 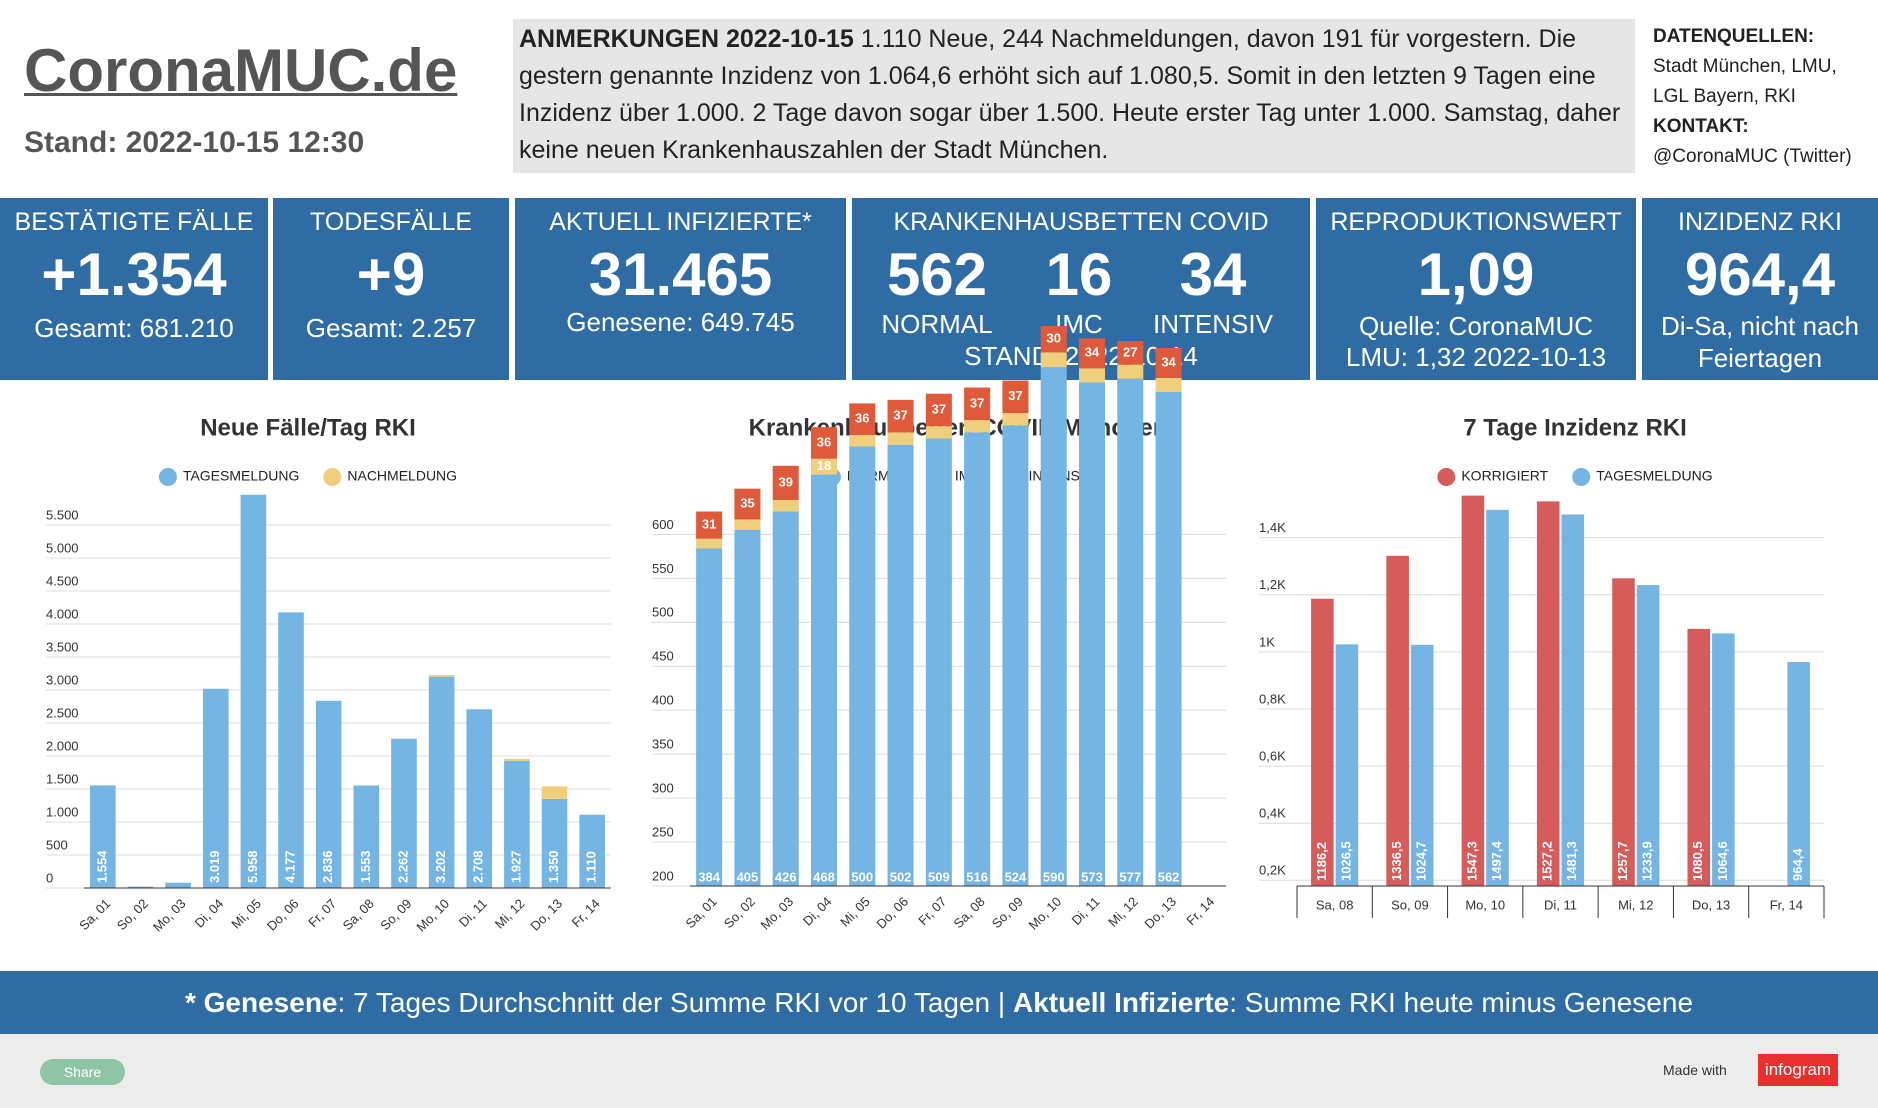 What do you see at coordinates (1560, 904) in the screenshot?
I see `x-tick-label: Di, 11` at bounding box center [1560, 904].